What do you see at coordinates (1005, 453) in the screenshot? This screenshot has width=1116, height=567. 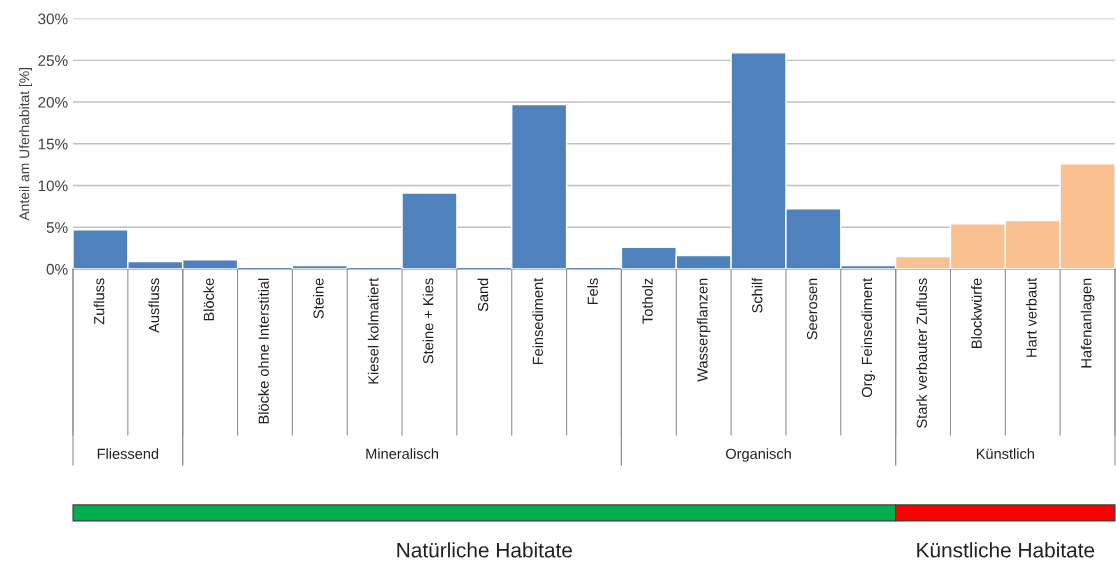 I see `text: Künstlich` at bounding box center [1005, 453].